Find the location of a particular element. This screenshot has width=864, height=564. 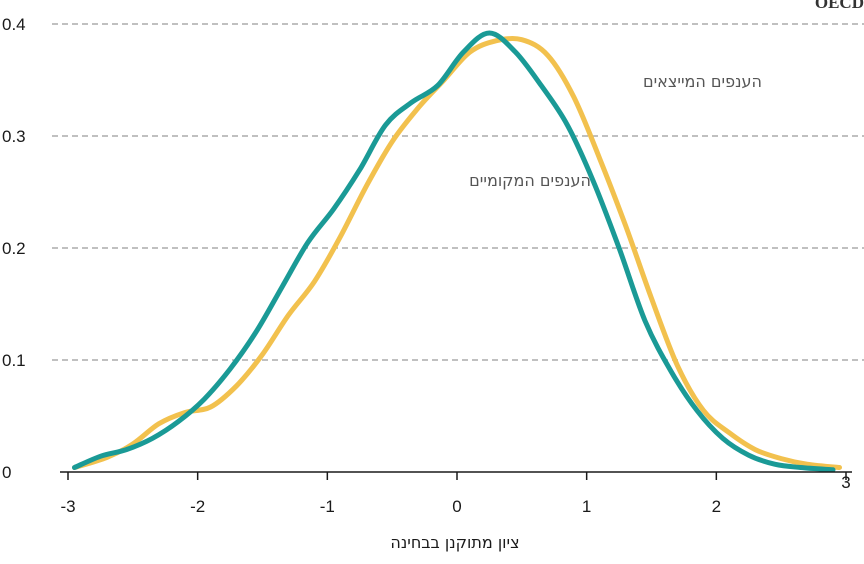

x-tick-label: 0 is located at coordinates (456, 506).